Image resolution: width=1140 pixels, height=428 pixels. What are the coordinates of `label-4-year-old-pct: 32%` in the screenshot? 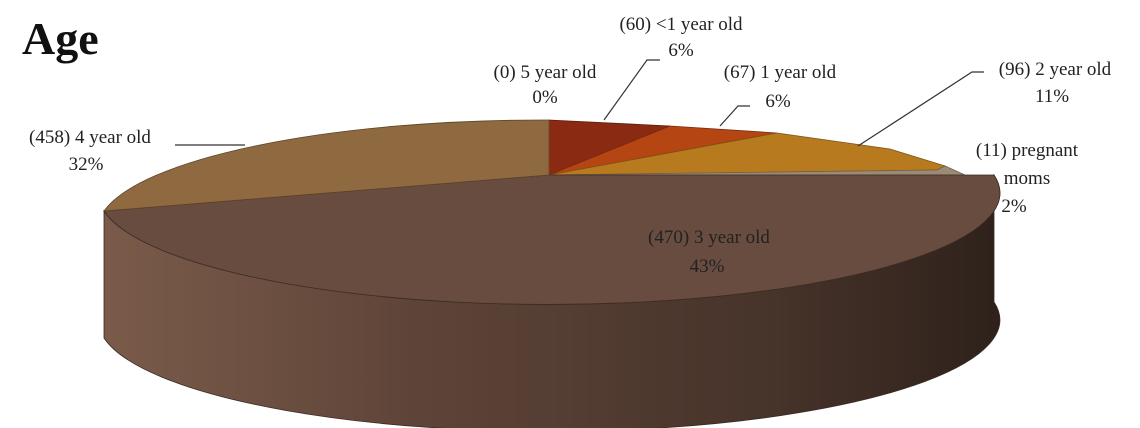 It's located at (86, 164).